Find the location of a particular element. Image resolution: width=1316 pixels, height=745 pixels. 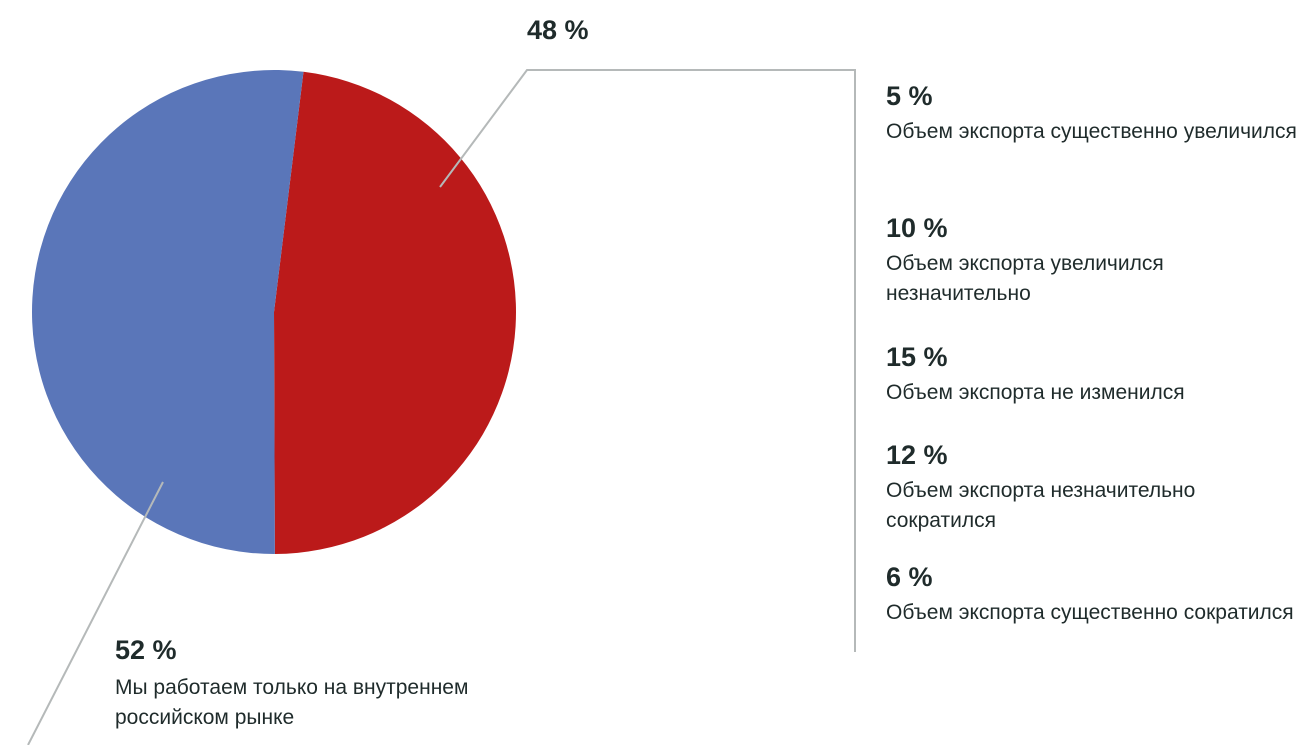

breakdown-value: 12 % is located at coordinates (917, 455).